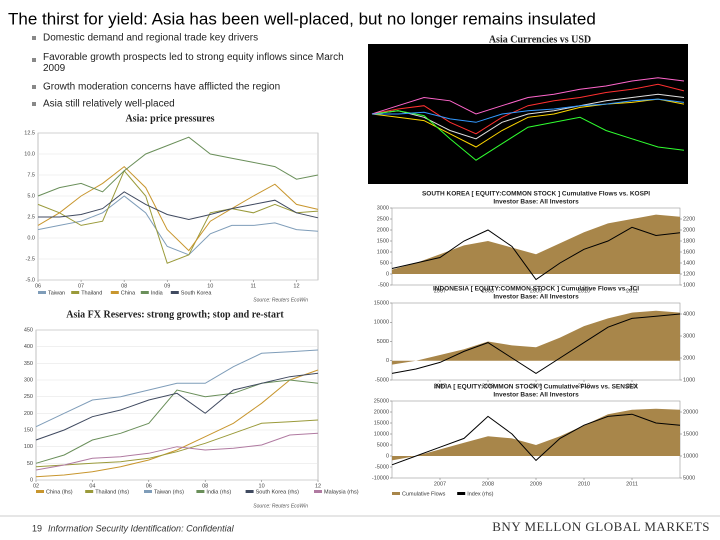 The height and width of the screenshot is (540, 720). What do you see at coordinates (540, 39) in the screenshot?
I see `chart-title: Asia Currencies vs USD` at bounding box center [540, 39].